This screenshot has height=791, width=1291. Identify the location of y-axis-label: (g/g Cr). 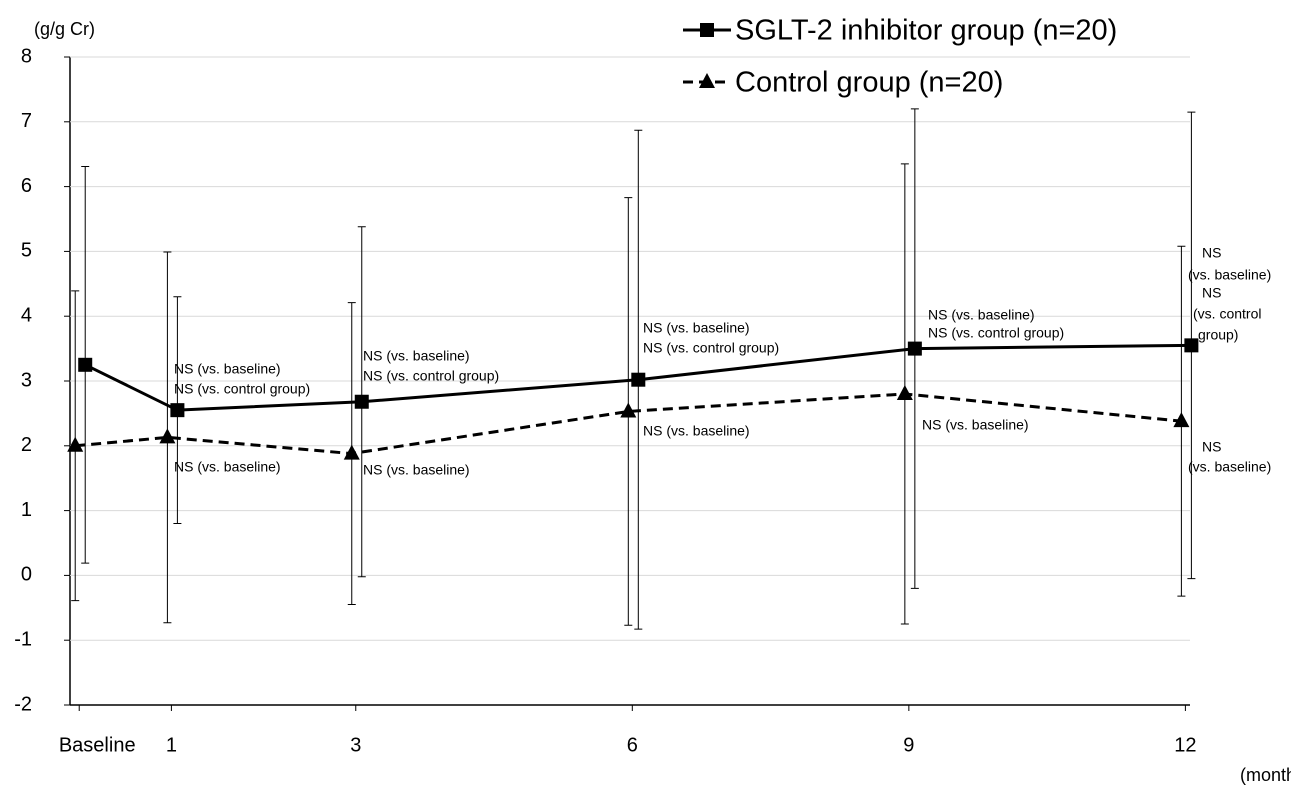
(64, 29).